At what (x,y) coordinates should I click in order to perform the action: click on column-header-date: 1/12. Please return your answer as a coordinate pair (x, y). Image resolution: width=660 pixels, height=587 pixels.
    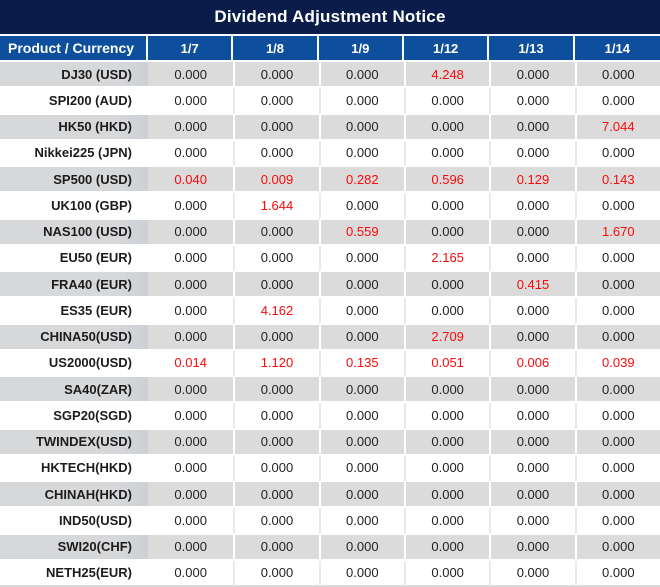
    Looking at the image, I should click on (446, 49).